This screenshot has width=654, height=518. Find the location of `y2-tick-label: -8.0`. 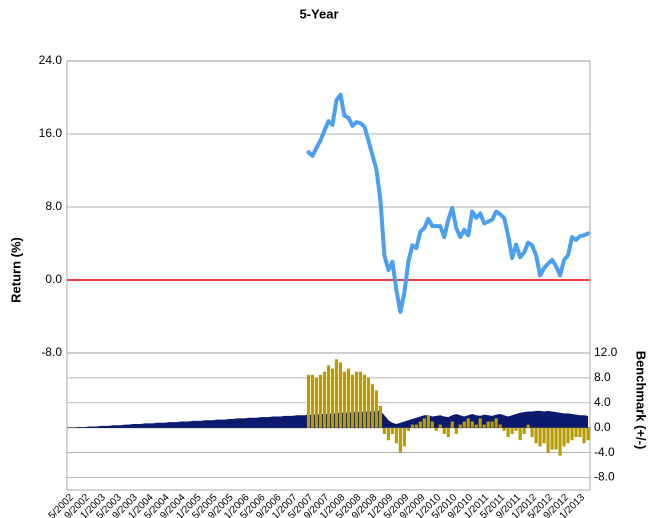

y2-tick-label: -8.0 is located at coordinates (604, 477).